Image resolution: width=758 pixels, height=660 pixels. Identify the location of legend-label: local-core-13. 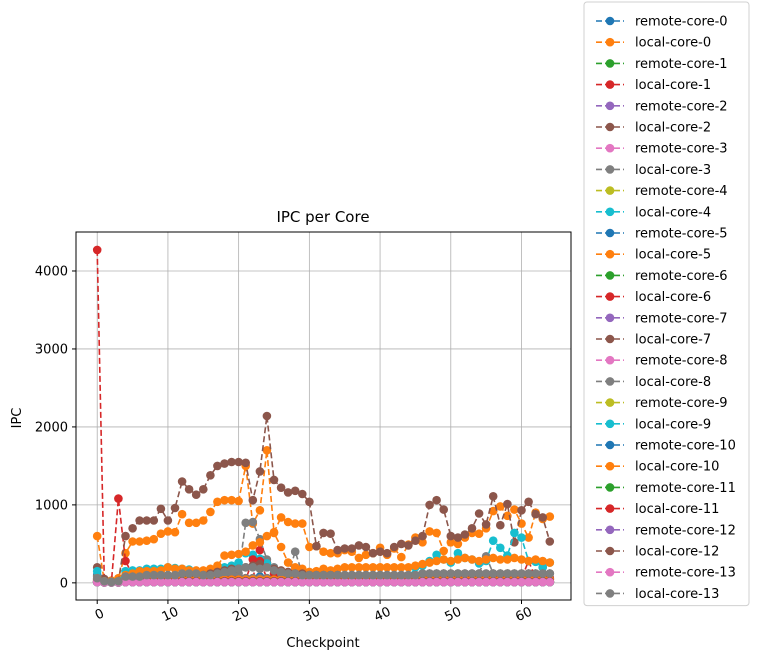
(677, 594).